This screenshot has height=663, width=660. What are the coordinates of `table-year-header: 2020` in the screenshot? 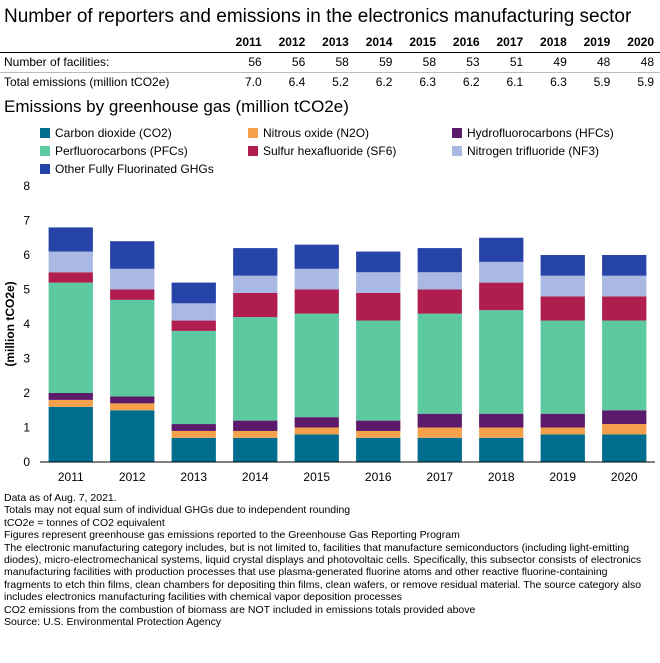 It's located at (640, 42).